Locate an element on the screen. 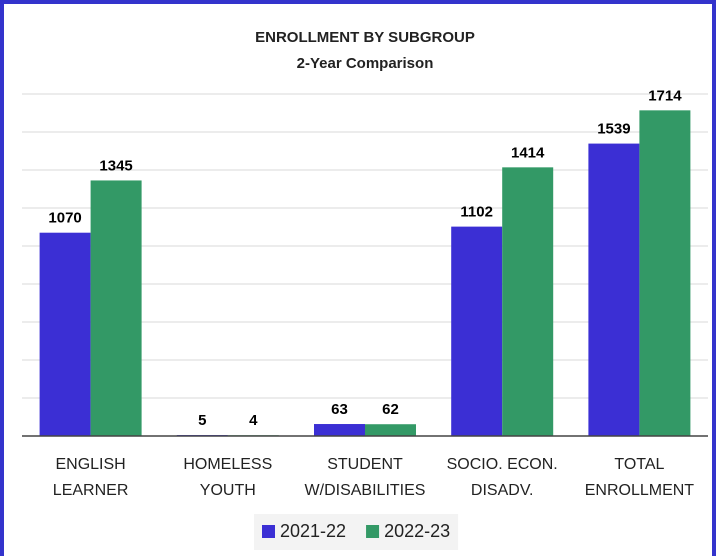  x-tick-label: ENGLISH LEARNER is located at coordinates (91, 477).